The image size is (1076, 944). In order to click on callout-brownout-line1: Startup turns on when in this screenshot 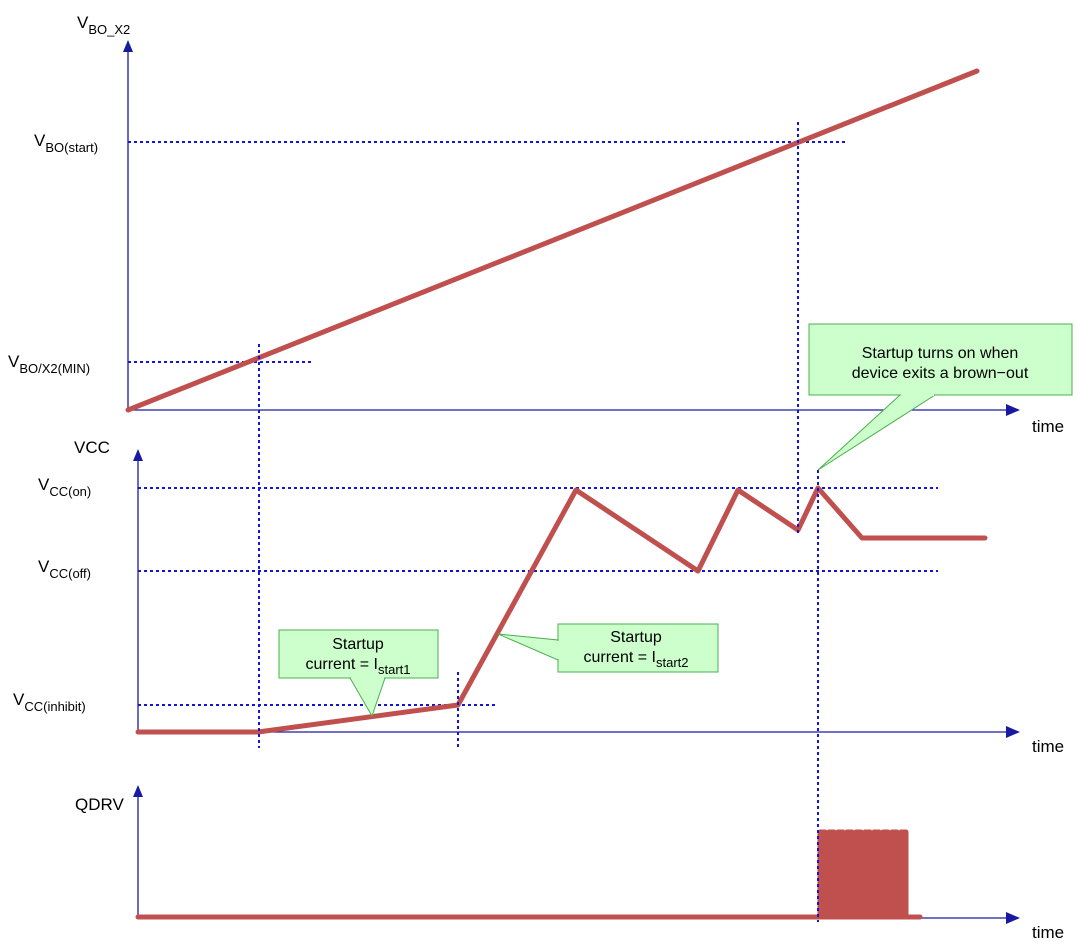, I will do `click(940, 353)`.